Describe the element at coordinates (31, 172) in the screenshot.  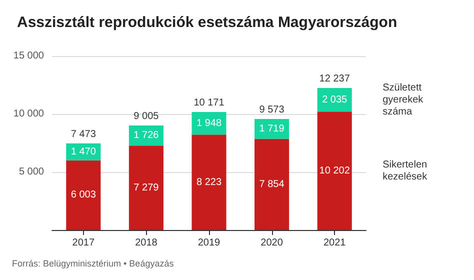
I see `y-tick-label: 5 000` at that location.